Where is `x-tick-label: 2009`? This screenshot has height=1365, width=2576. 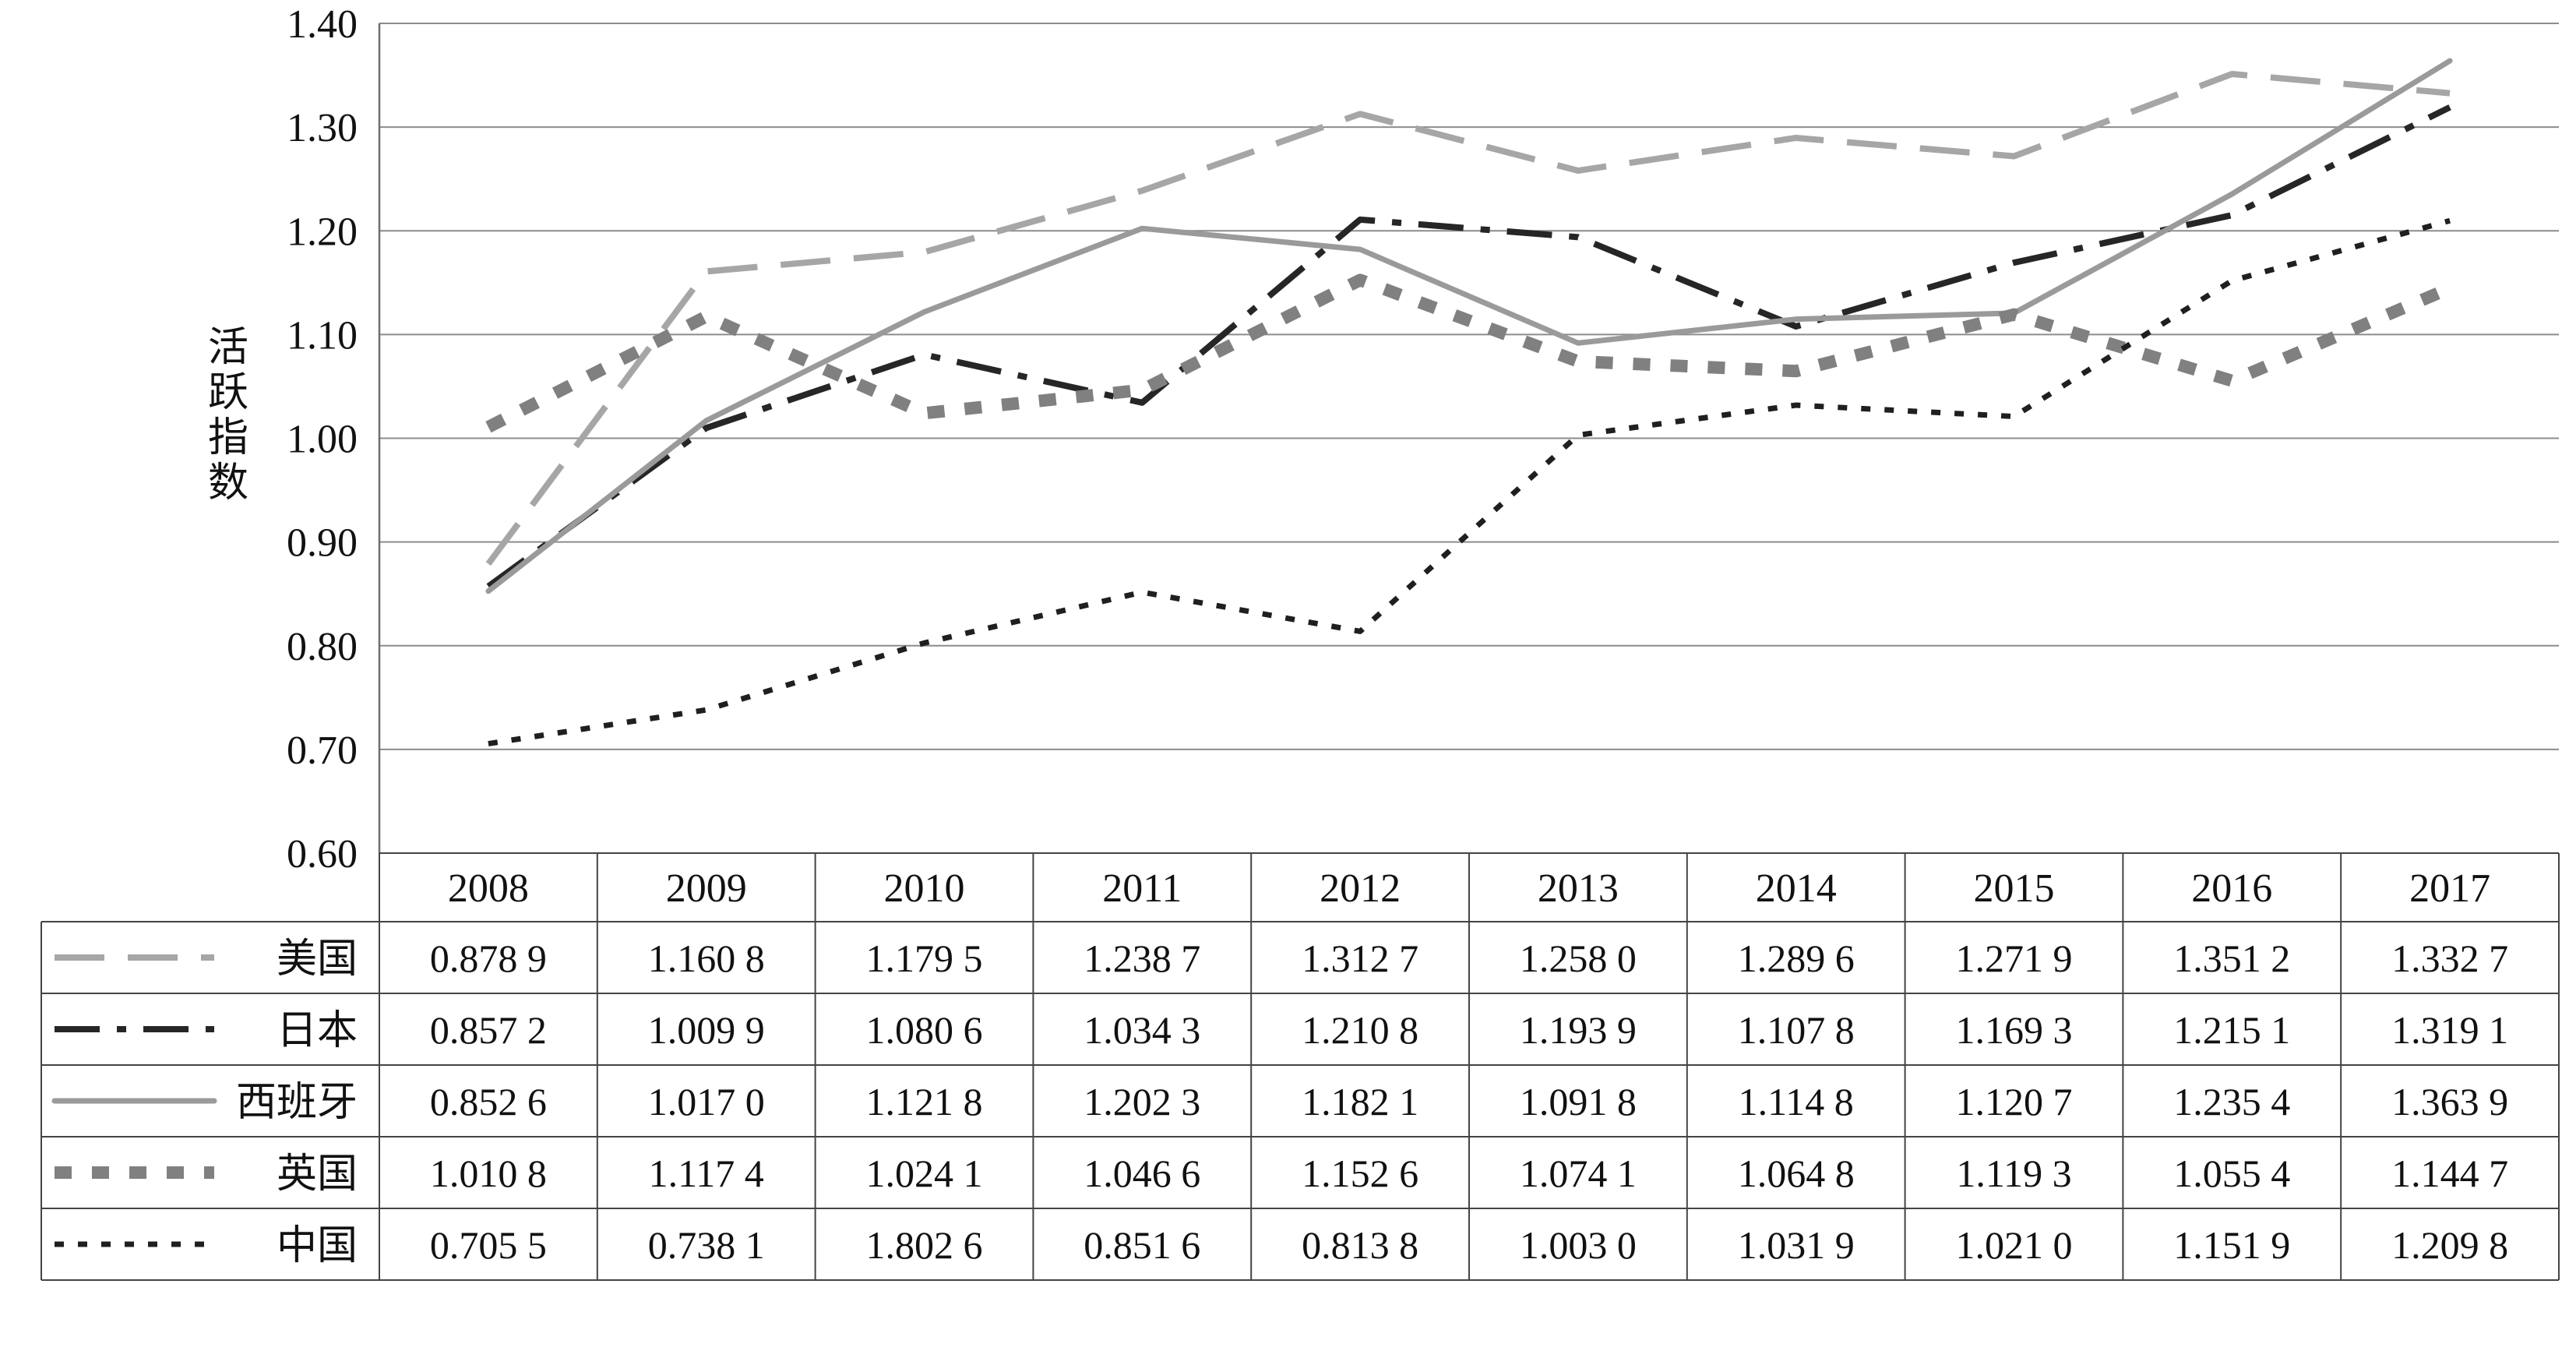 x-tick-label: 2009 is located at coordinates (707, 888).